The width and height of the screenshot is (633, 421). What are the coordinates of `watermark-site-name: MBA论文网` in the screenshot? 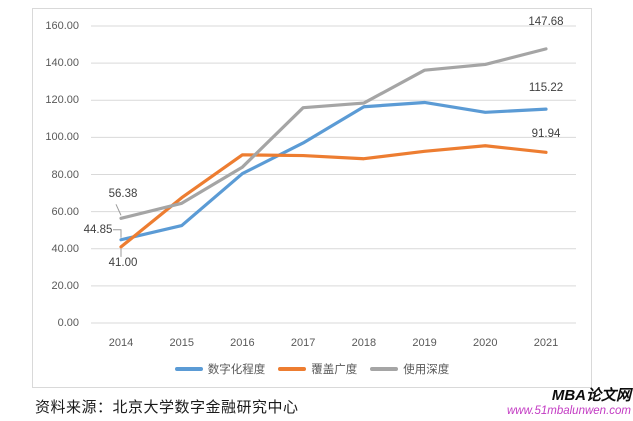 It's located at (591, 395).